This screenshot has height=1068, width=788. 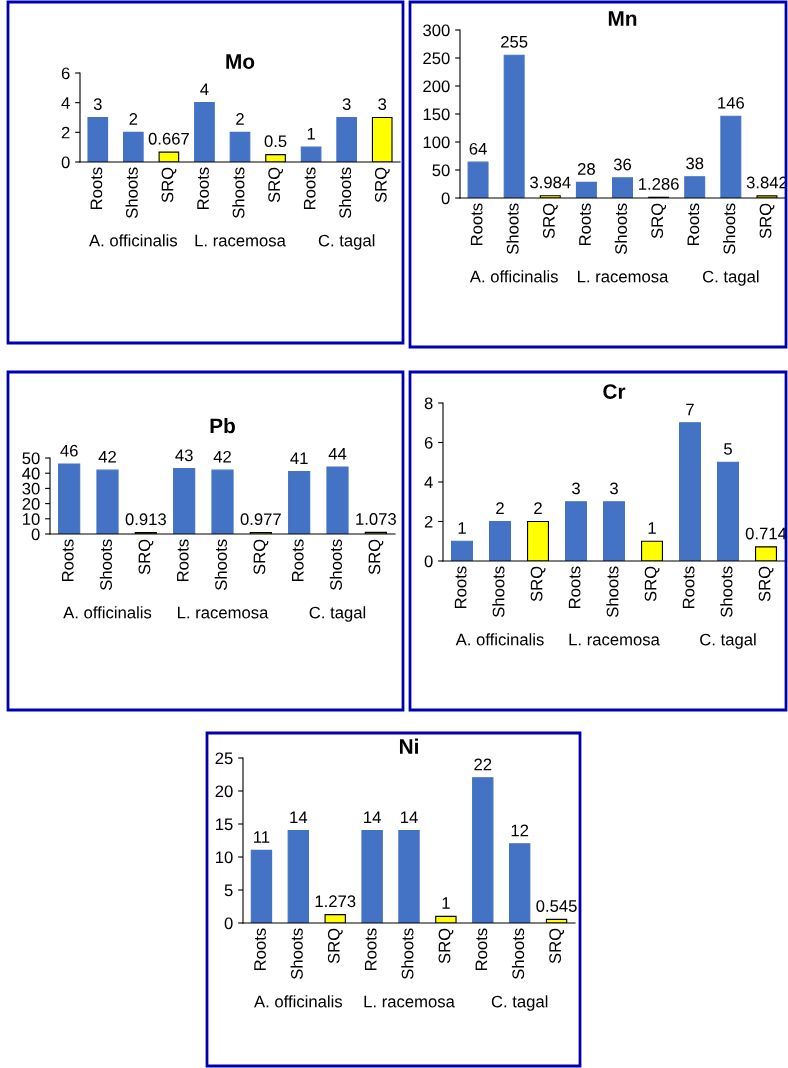 What do you see at coordinates (222, 425) in the screenshot?
I see `chart-title: Pb` at bounding box center [222, 425].